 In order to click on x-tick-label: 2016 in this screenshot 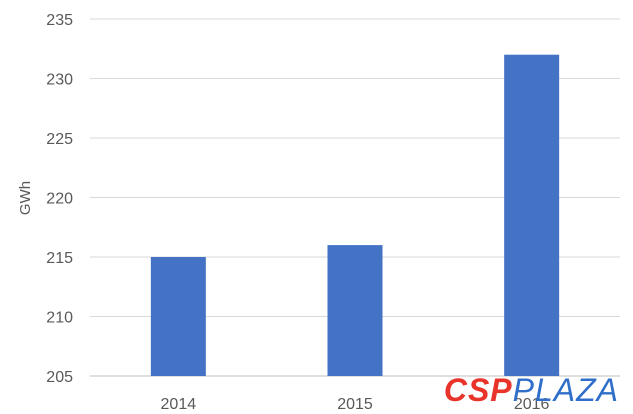, I will do `click(532, 404)`.